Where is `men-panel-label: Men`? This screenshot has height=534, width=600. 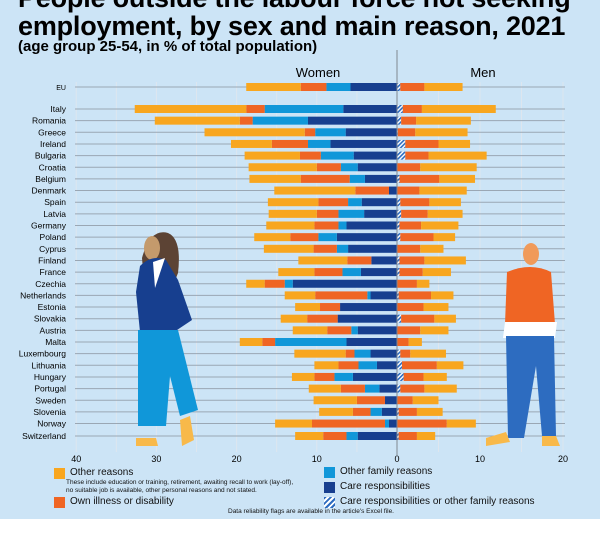 men-panel-label: Men is located at coordinates (482, 72).